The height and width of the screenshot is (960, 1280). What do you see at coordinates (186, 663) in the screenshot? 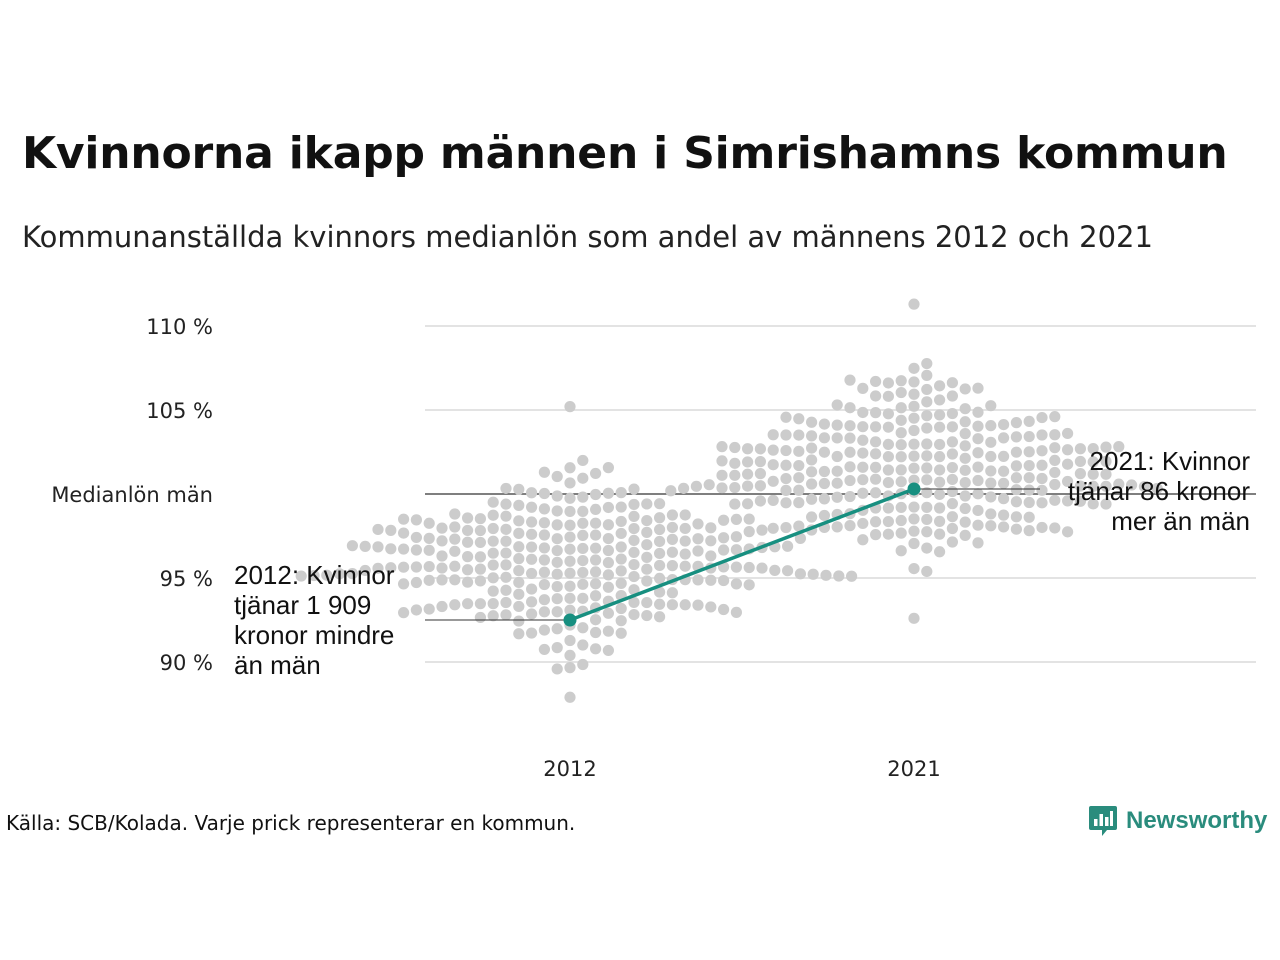
I see `y-tick-label-90: 90 %` at bounding box center [186, 663].